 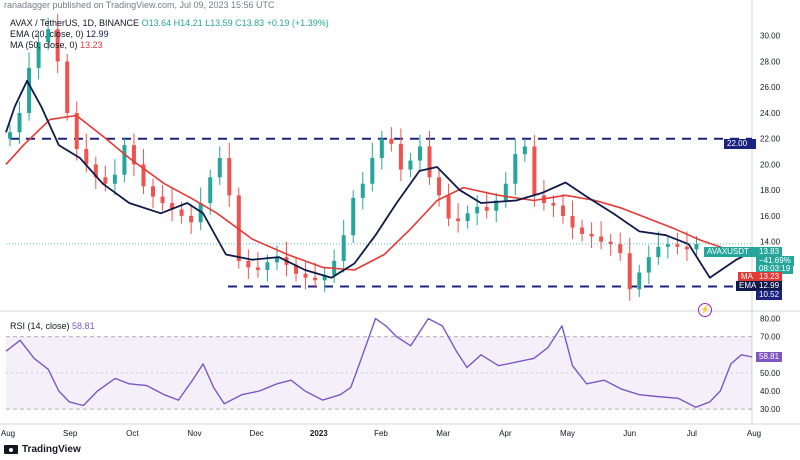 What do you see at coordinates (770, 242) in the screenshot?
I see `price-tick-label: 14.00` at bounding box center [770, 242].